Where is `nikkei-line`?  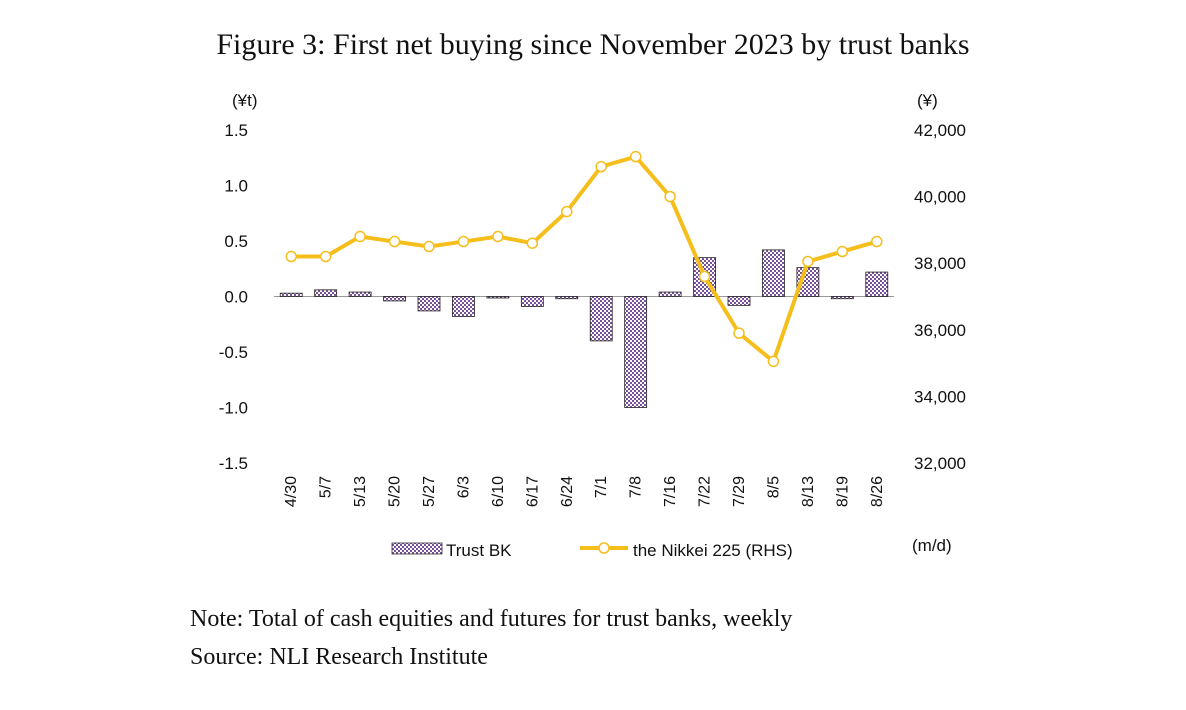 nikkei-line is located at coordinates (584, 259).